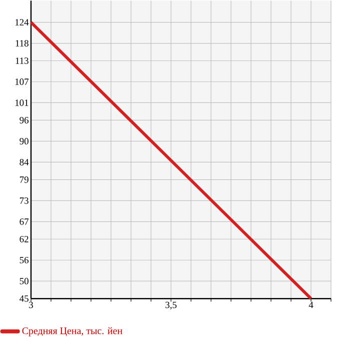  Describe the element at coordinates (24, 141) in the screenshot. I see `y-tick-label: 90` at that location.